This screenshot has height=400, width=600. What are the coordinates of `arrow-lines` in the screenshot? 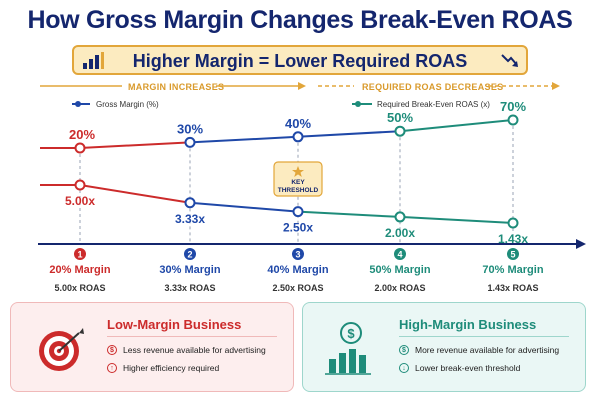 It's located at (300, 86).